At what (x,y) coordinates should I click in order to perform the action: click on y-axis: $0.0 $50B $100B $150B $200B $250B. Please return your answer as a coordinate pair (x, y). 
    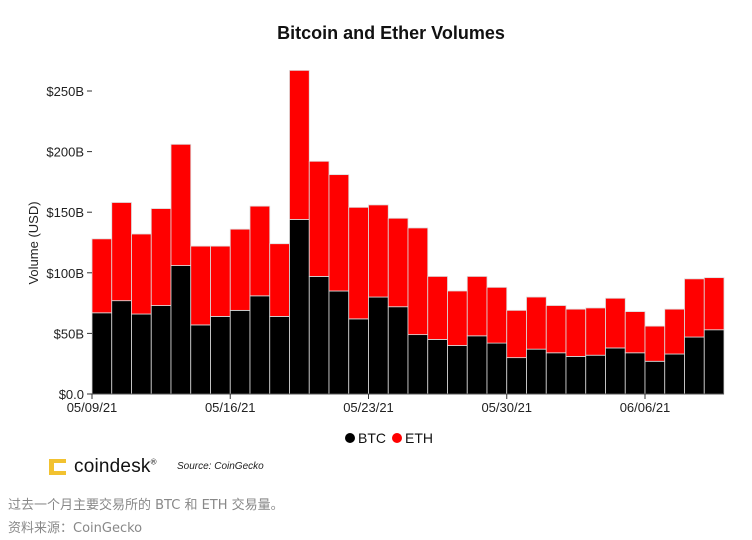
    Looking at the image, I should click on (69, 243).